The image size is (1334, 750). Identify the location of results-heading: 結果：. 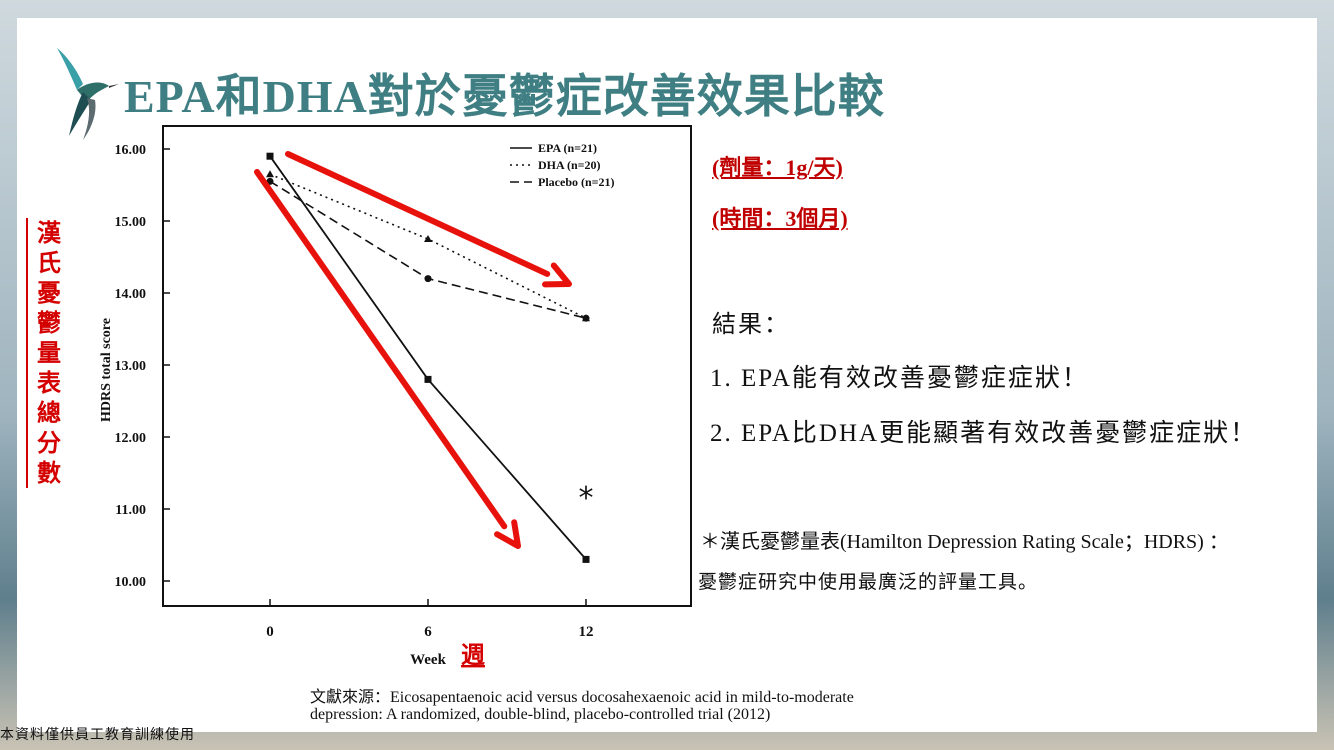
(751, 325).